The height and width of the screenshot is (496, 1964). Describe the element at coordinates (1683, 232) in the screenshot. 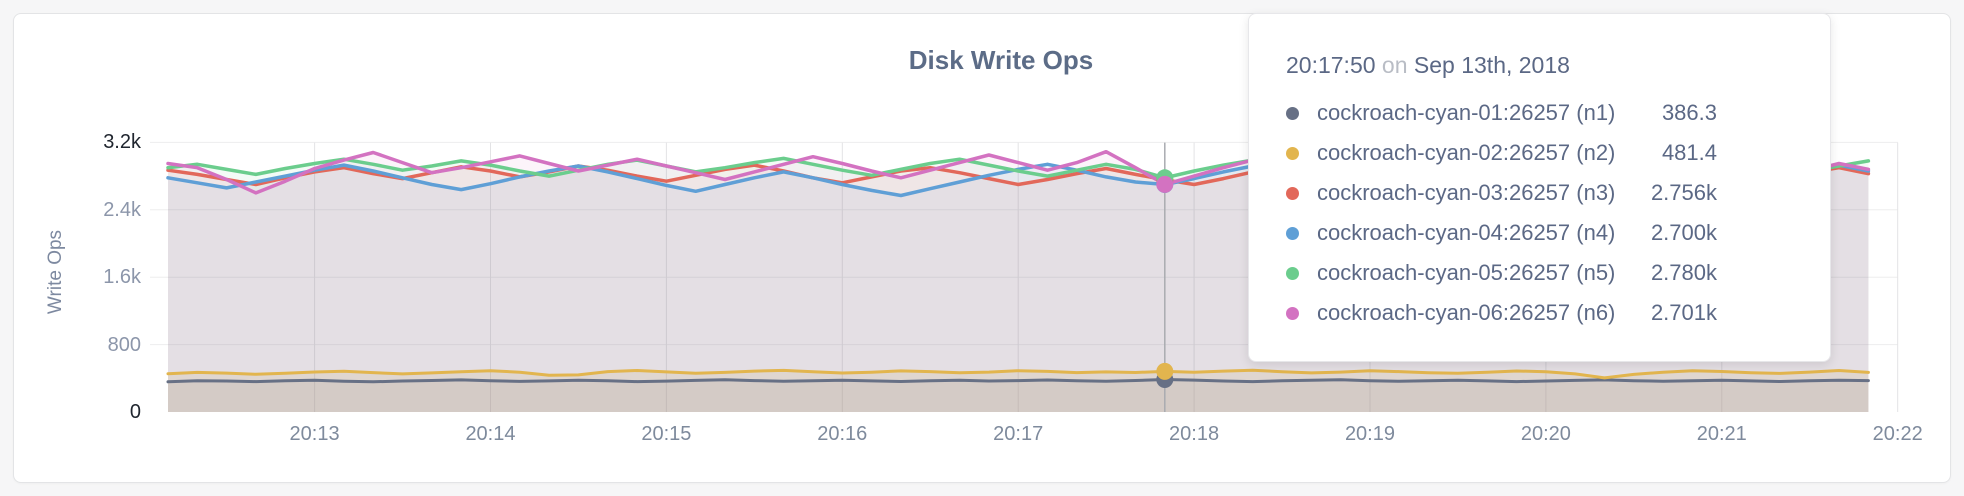

I see `tooltip-series-value: 2.700k` at that location.